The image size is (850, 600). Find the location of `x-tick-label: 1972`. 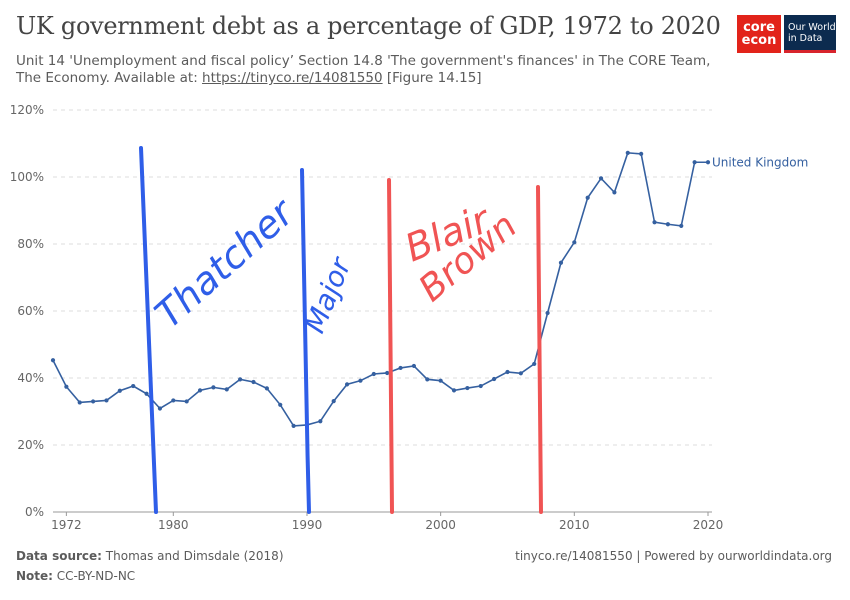

x-tick-label: 1972 is located at coordinates (66, 525).